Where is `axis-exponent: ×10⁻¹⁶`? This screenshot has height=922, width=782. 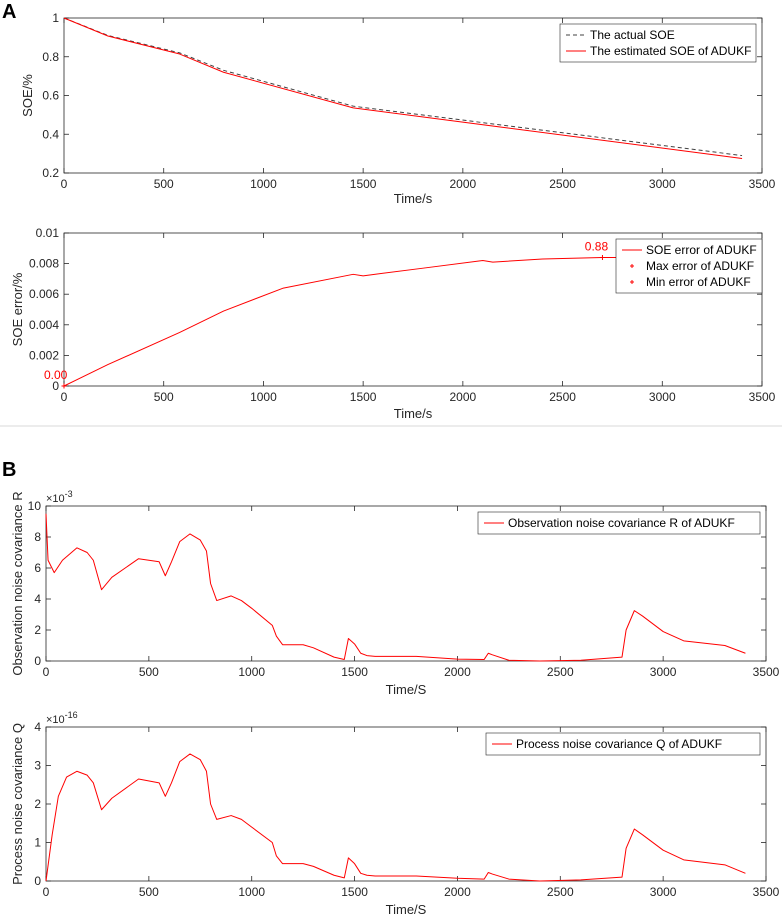 axis-exponent: ×10⁻¹⁶ is located at coordinates (62, 718).